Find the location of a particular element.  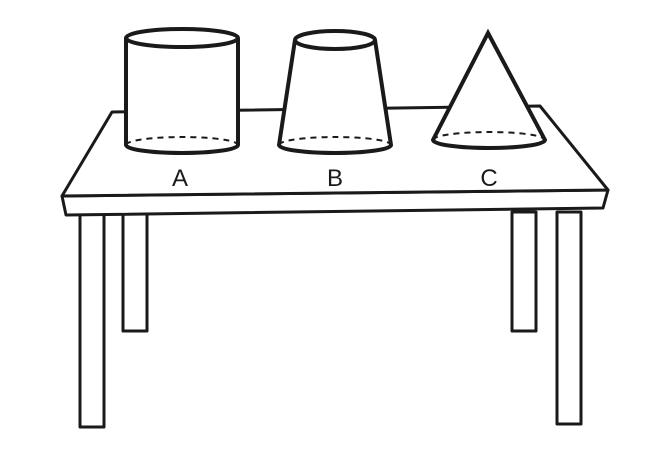

frustum-b is located at coordinates (335, 92).